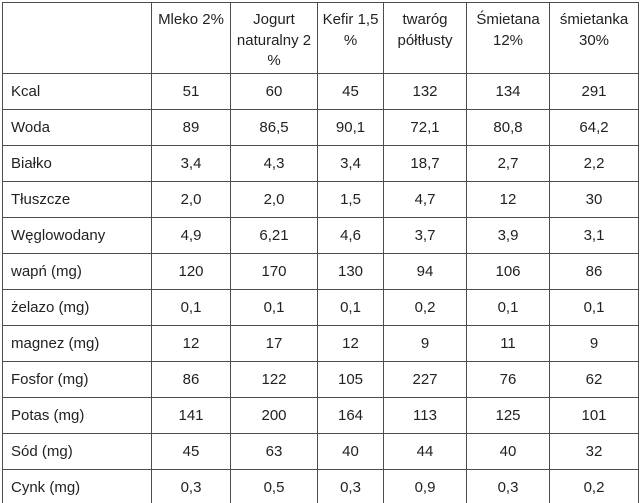 This screenshot has width=640, height=503. I want to click on value-cell: 63, so click(274, 451).